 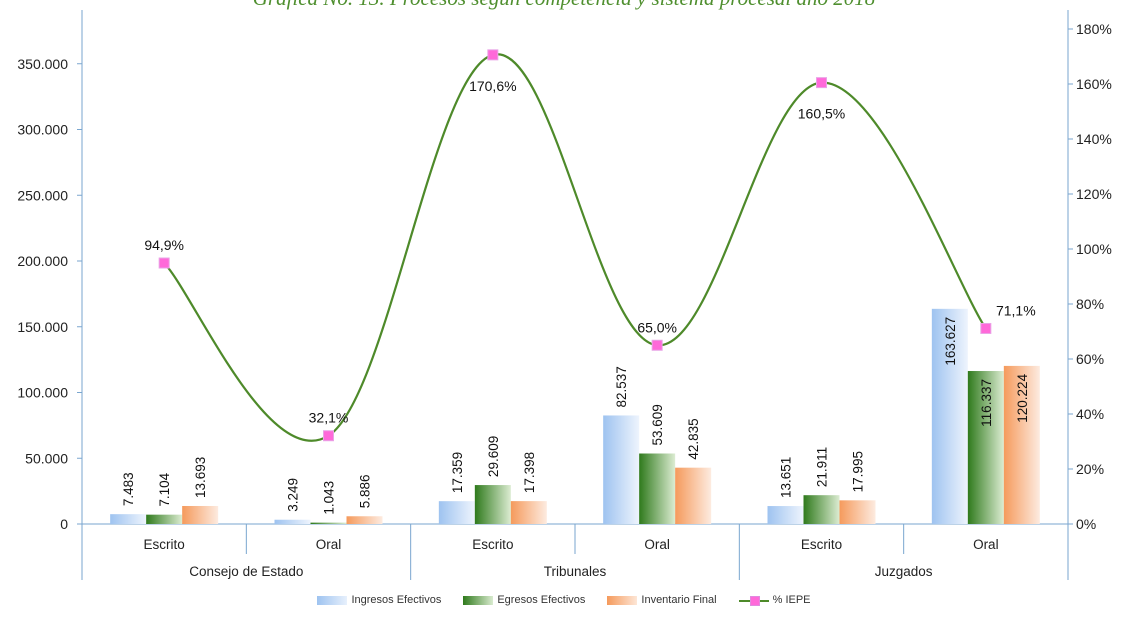 I want to click on y-right-tick-label: 80%, so click(x=1090, y=304).